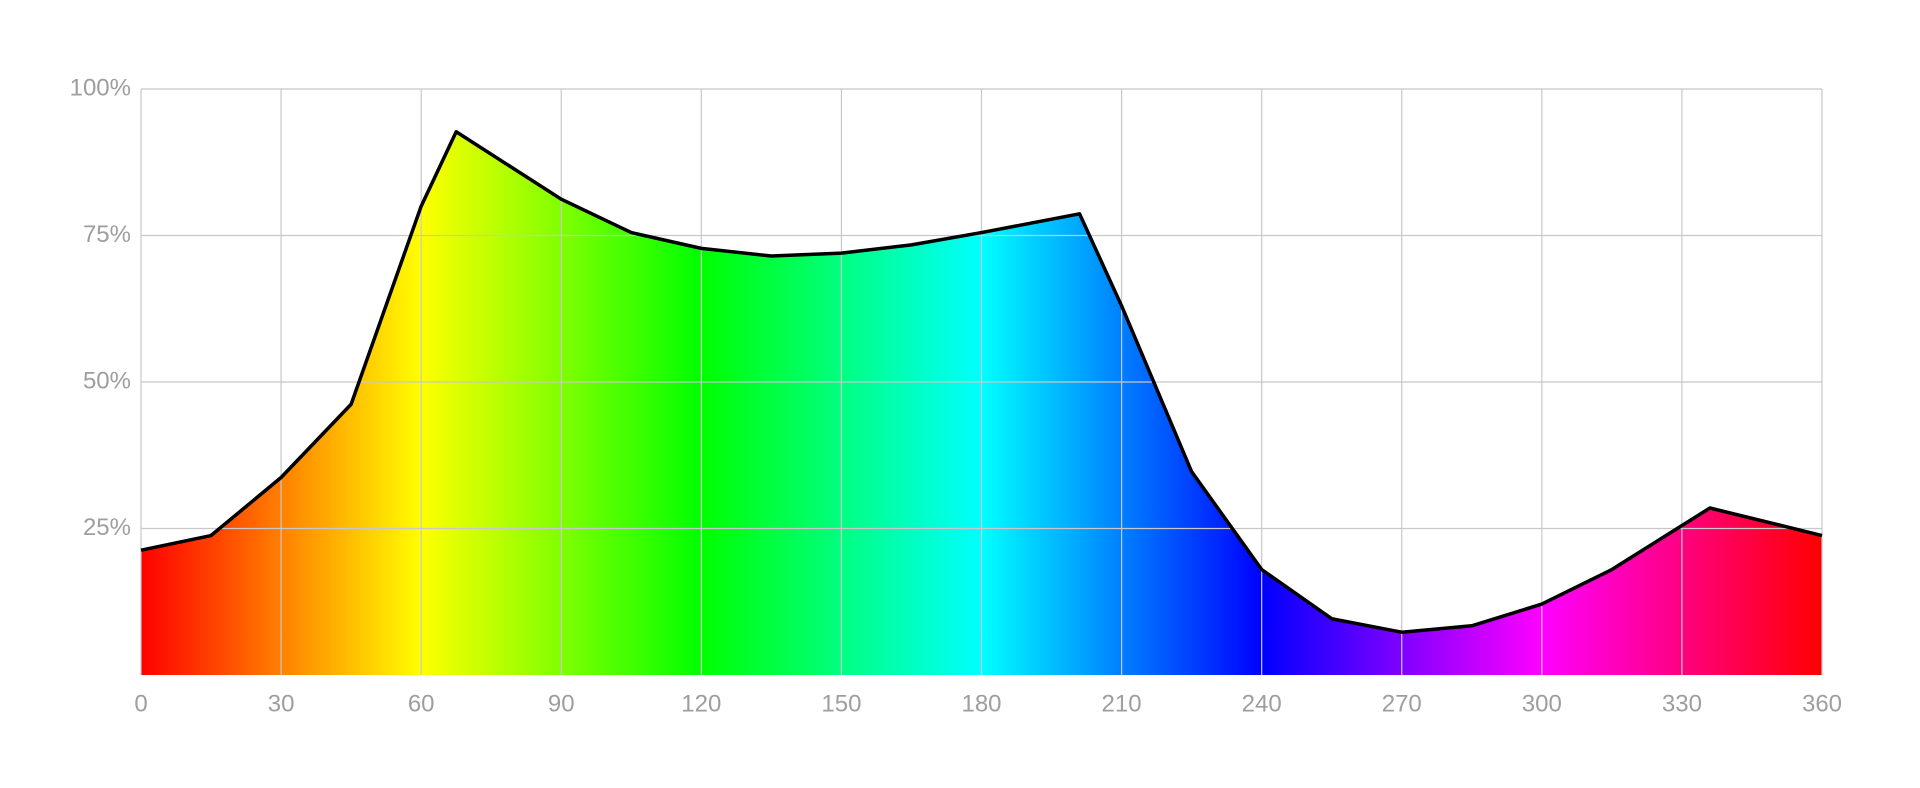 This screenshot has height=788, width=1920. What do you see at coordinates (107, 380) in the screenshot?
I see `y-tick-label: 50%` at bounding box center [107, 380].